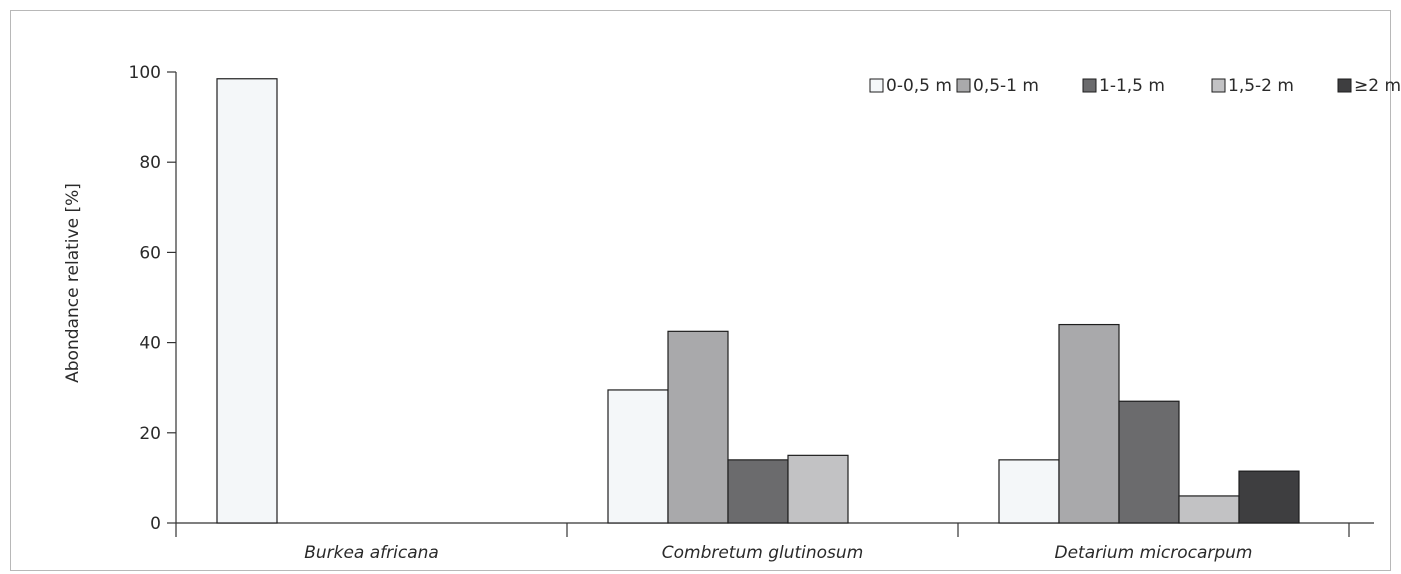  I want to click on category-label: Combretum glutinosum, so click(763, 553).